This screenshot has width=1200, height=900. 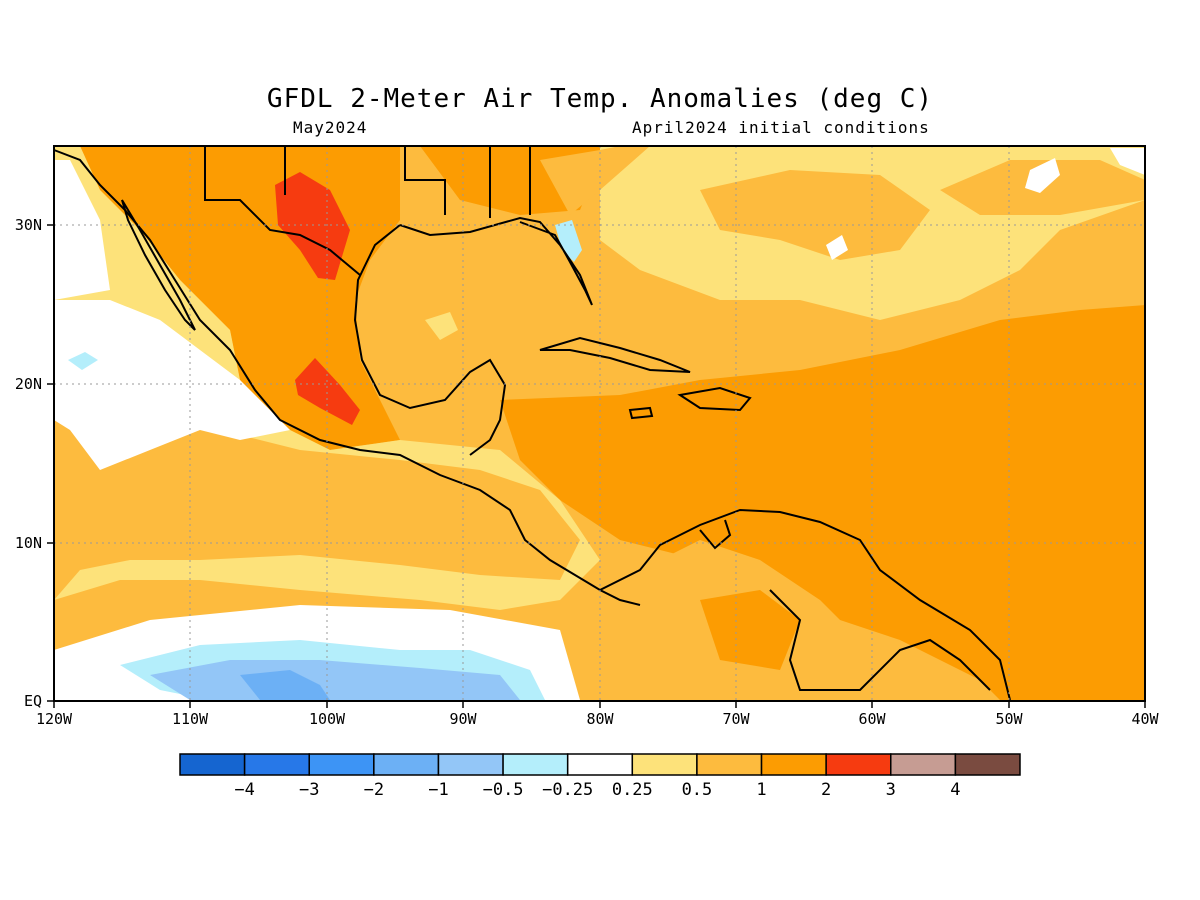 I want to click on colorbar-label: 0.5, so click(x=697, y=790).